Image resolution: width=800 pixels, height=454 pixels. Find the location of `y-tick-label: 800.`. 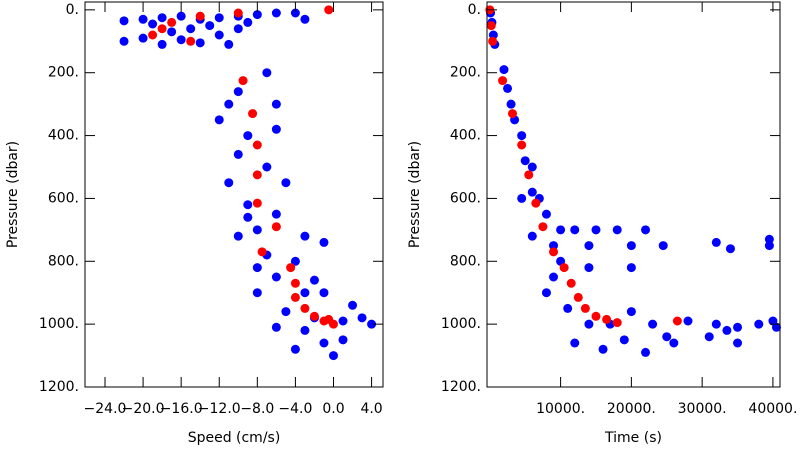

y-tick-label: 800. is located at coordinates (465, 261).